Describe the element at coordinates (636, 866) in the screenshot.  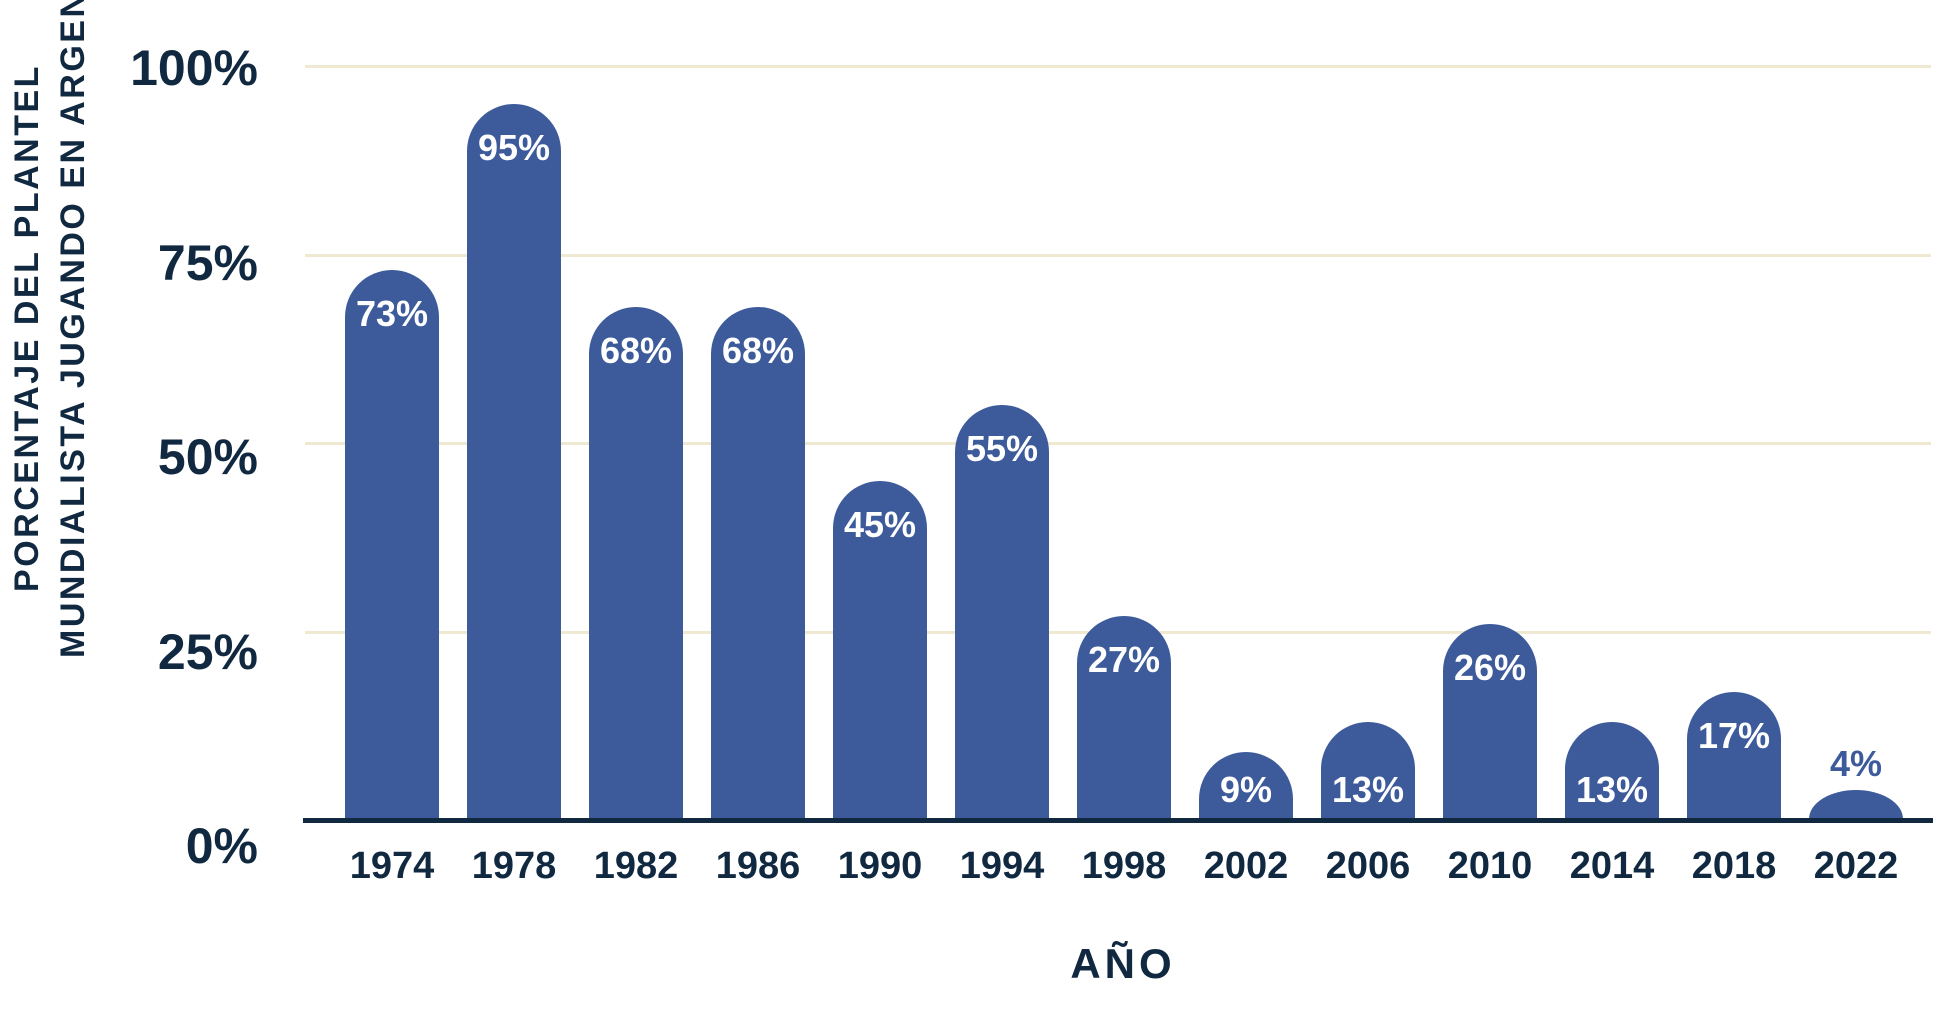
I see `x-tick-1982: 1982` at that location.